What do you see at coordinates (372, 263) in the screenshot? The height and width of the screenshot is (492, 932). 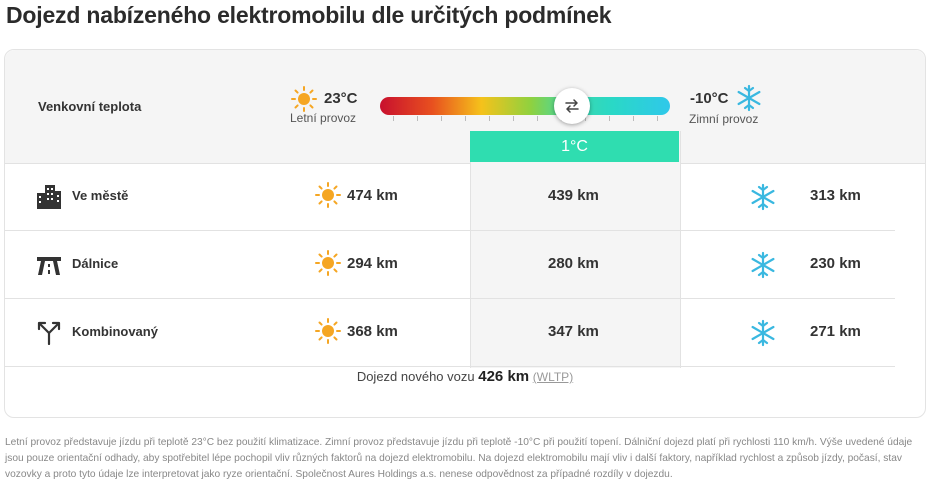 I see `summer-range: 294 km` at bounding box center [372, 263].